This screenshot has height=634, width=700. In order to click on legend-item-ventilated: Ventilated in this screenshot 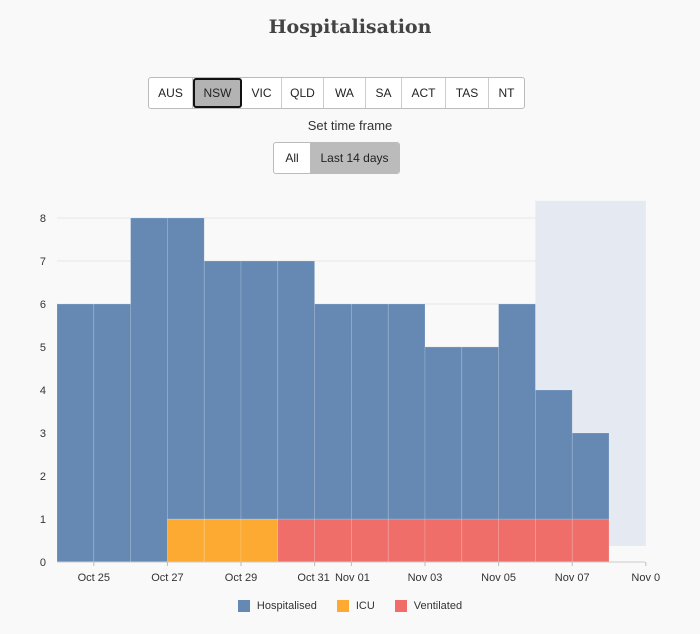, I will do `click(428, 606)`.